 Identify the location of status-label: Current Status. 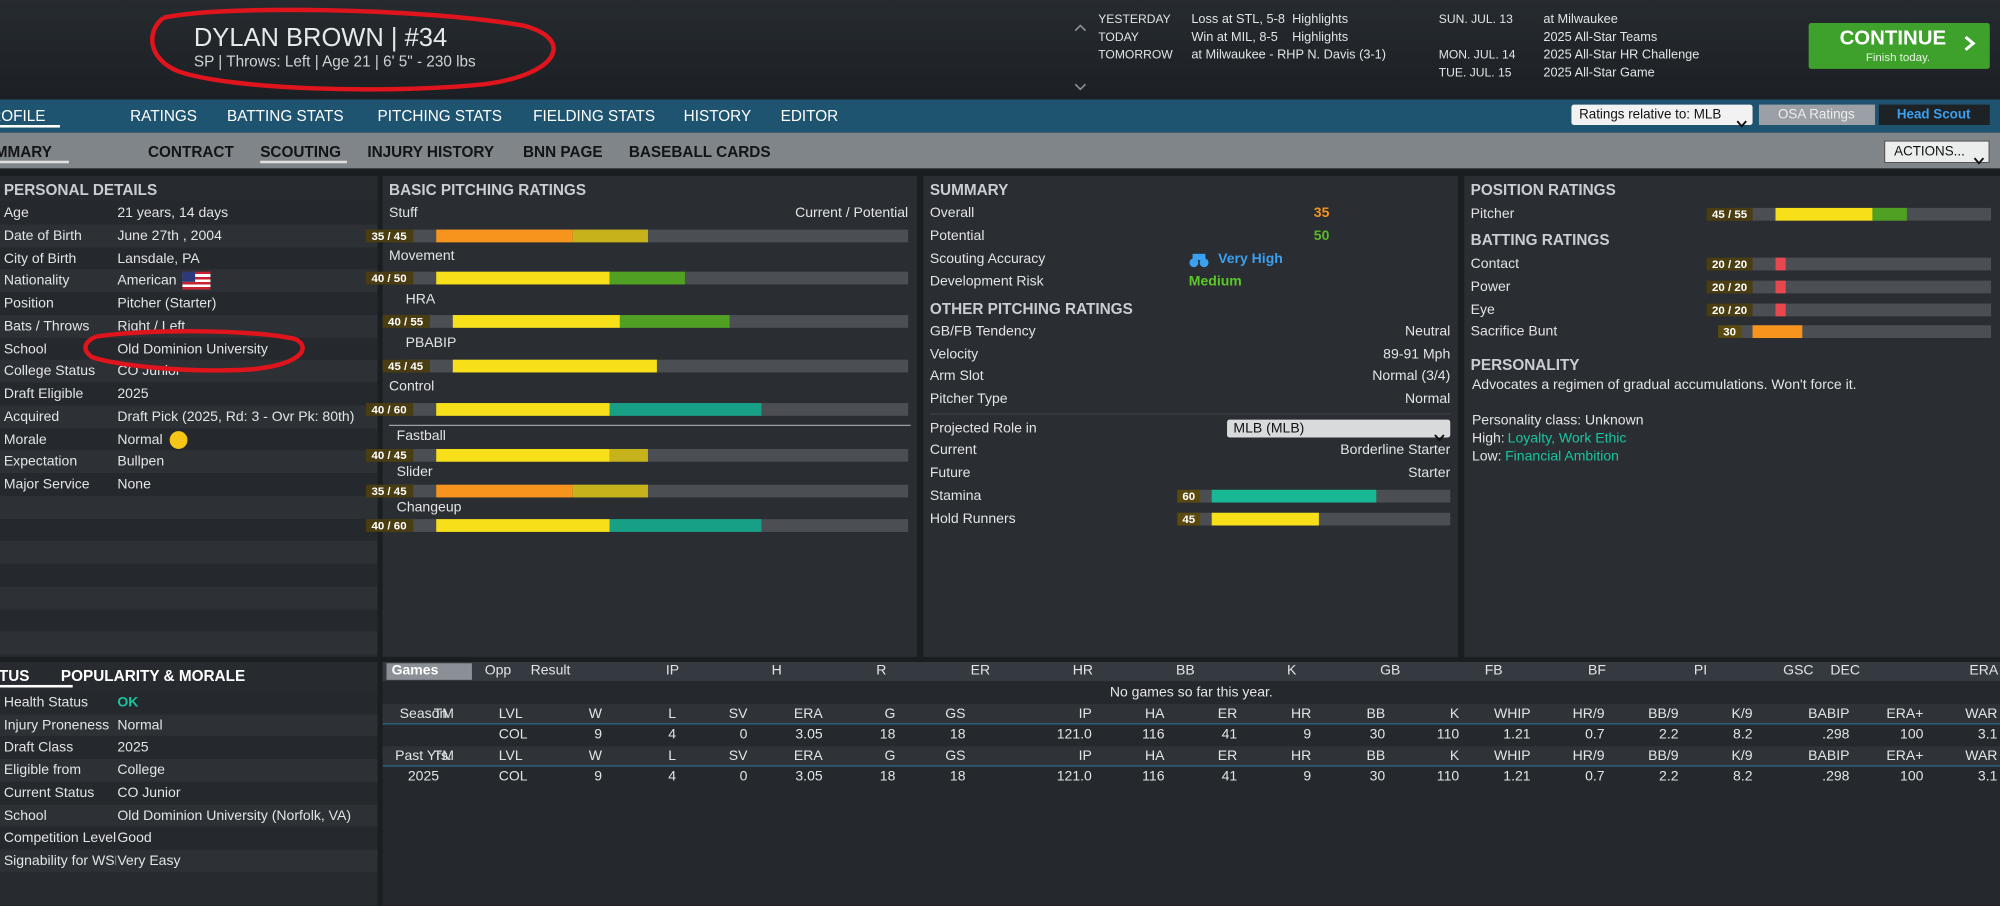
(49, 793).